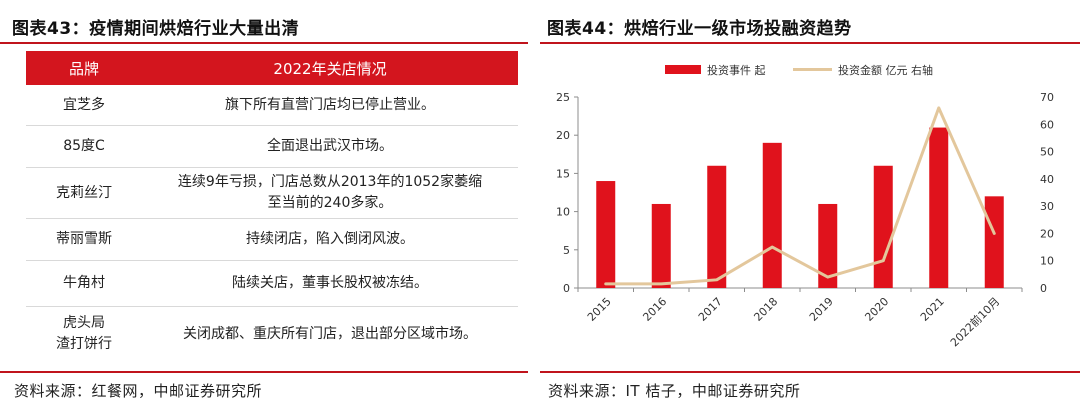  What do you see at coordinates (683, 69) in the screenshot?
I see `legend-bar-swatch` at bounding box center [683, 69].